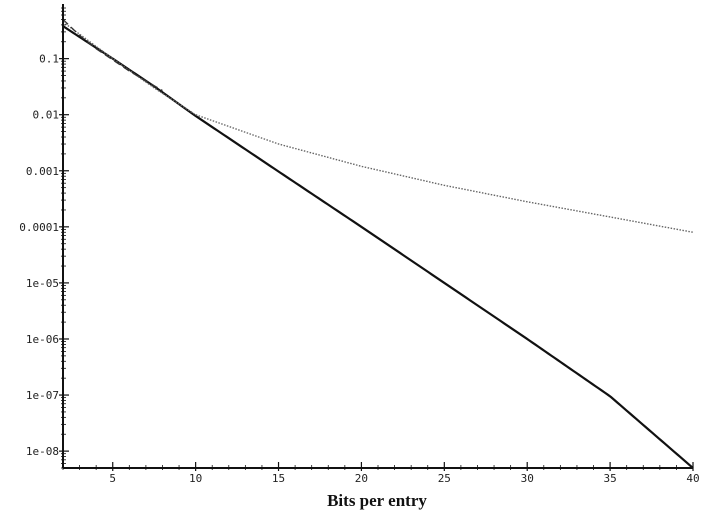 Image resolution: width=710 pixels, height=518 pixels. Describe the element at coordinates (609, 478) in the screenshot. I see `x-tick-label: 35` at that location.